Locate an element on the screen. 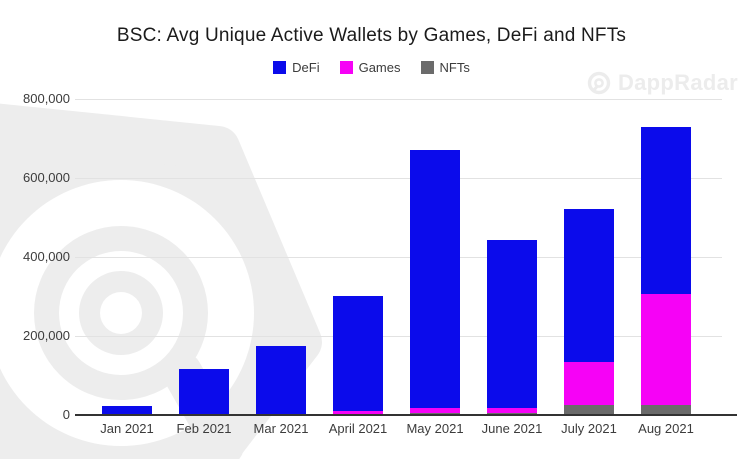 This screenshot has width=743, height=459. x-tick-label: July 2021 is located at coordinates (589, 428).